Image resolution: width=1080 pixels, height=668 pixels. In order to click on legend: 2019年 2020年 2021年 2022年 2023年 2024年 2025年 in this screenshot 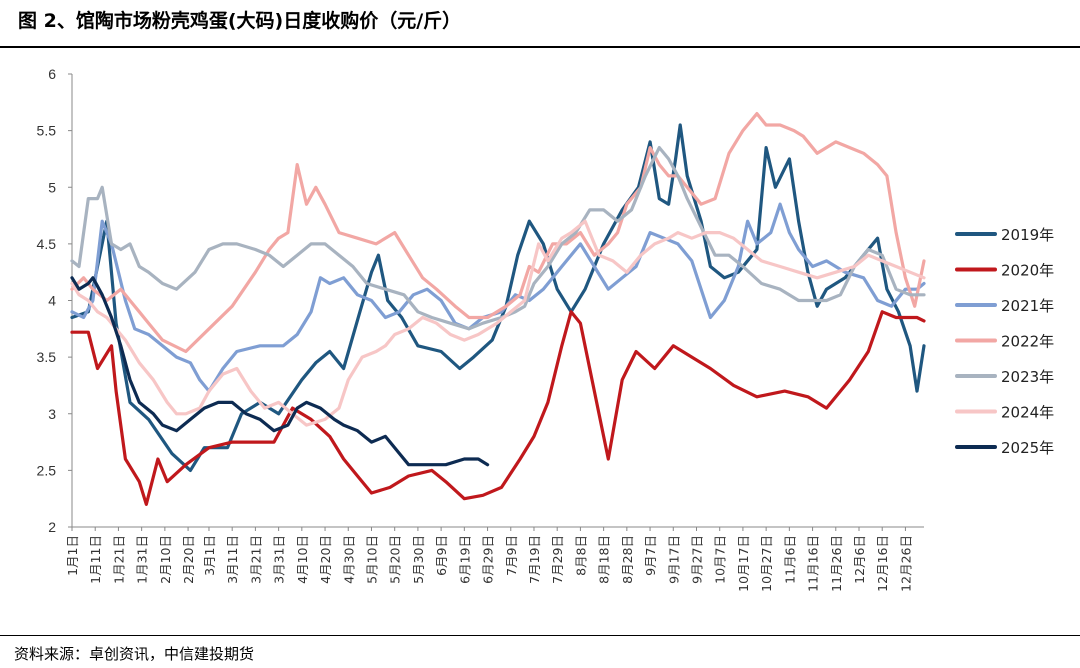, I will do `click(1004, 341)`.